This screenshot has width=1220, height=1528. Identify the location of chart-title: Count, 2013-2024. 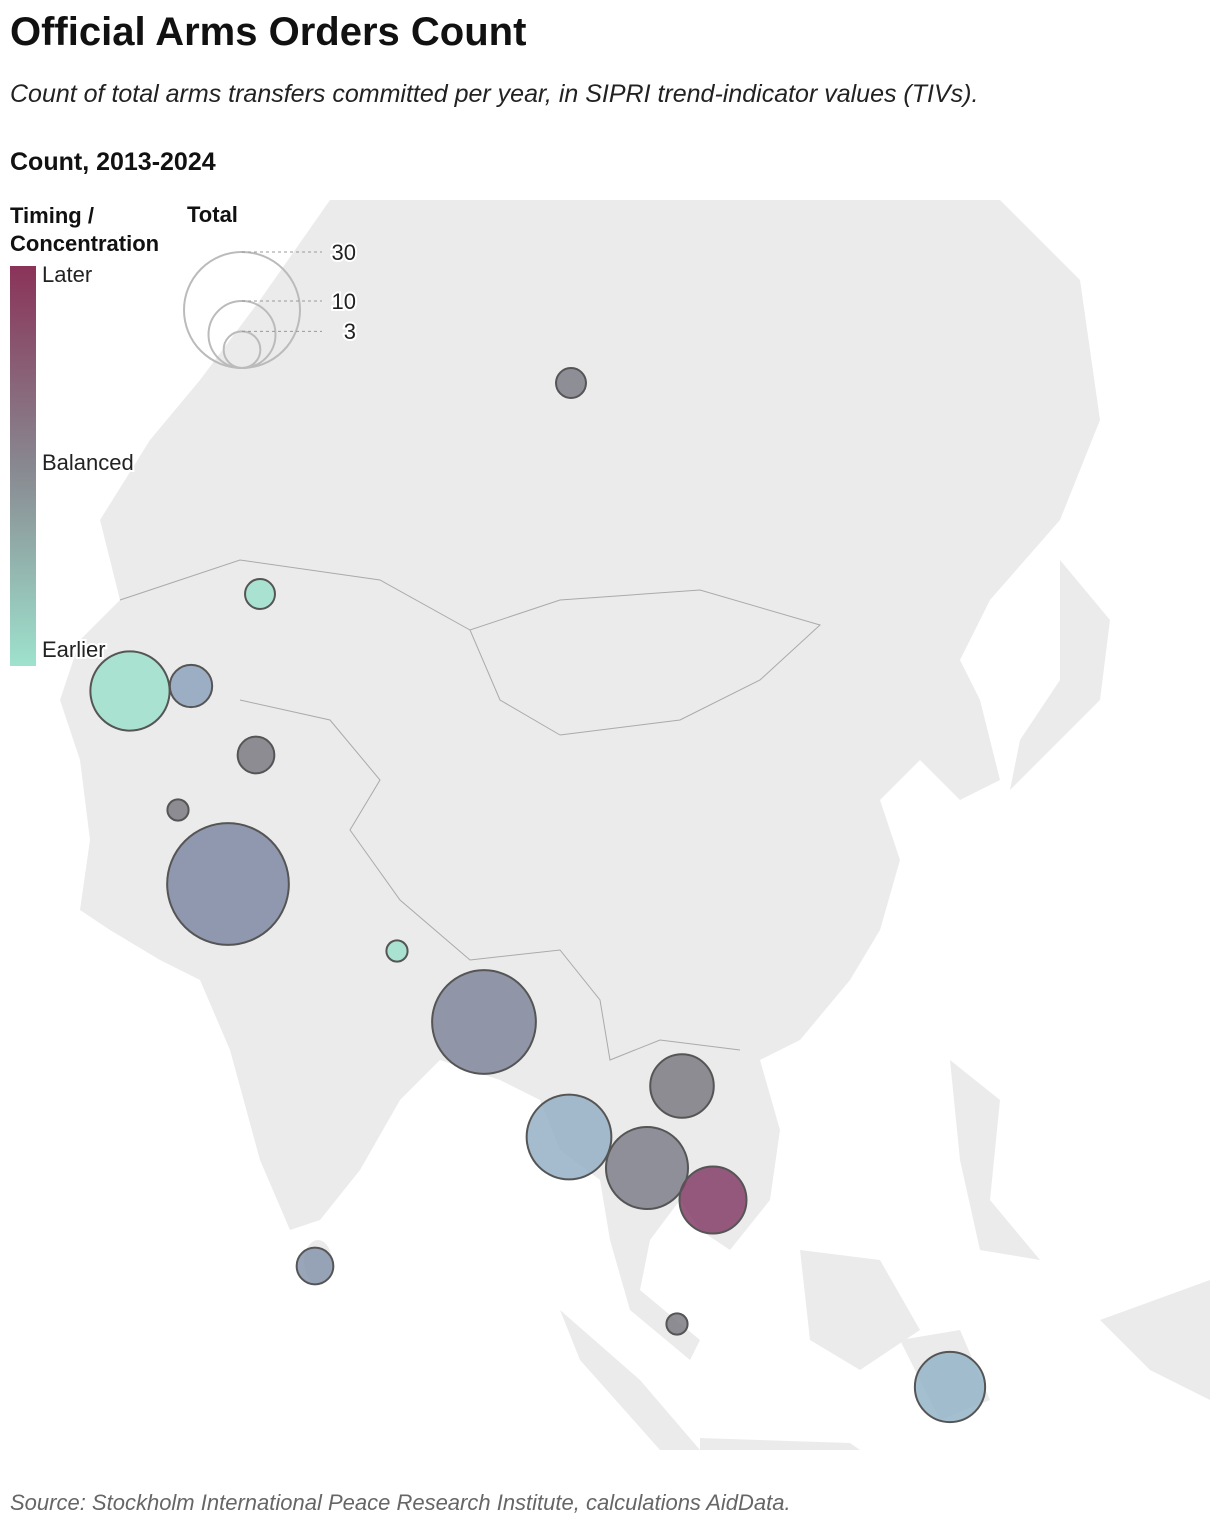
(113, 162).